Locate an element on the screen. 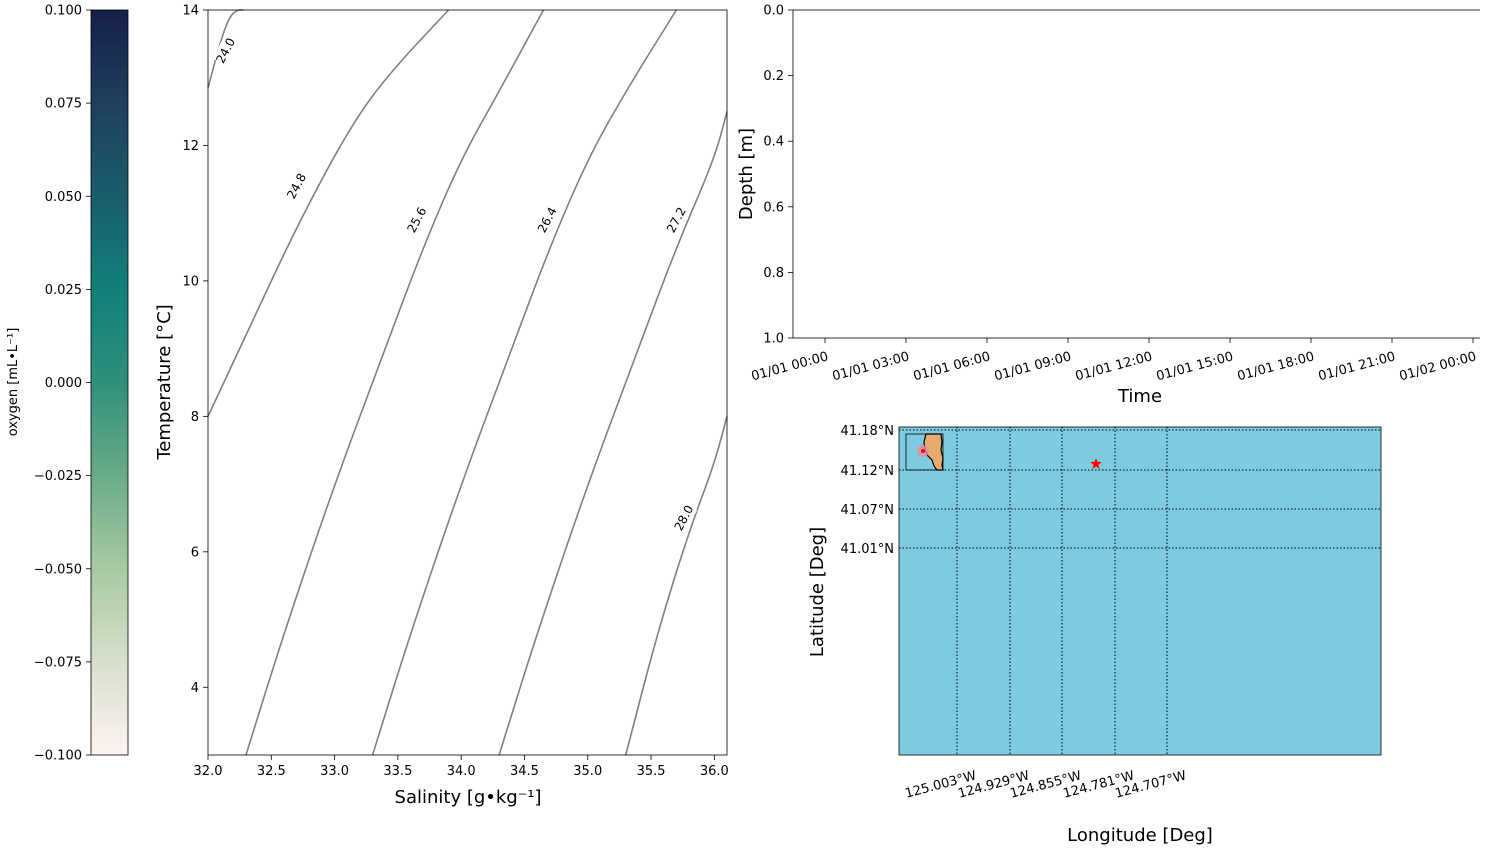 The height and width of the screenshot is (850, 1500). colorbar-tick-label: 0.100 is located at coordinates (63, 11).